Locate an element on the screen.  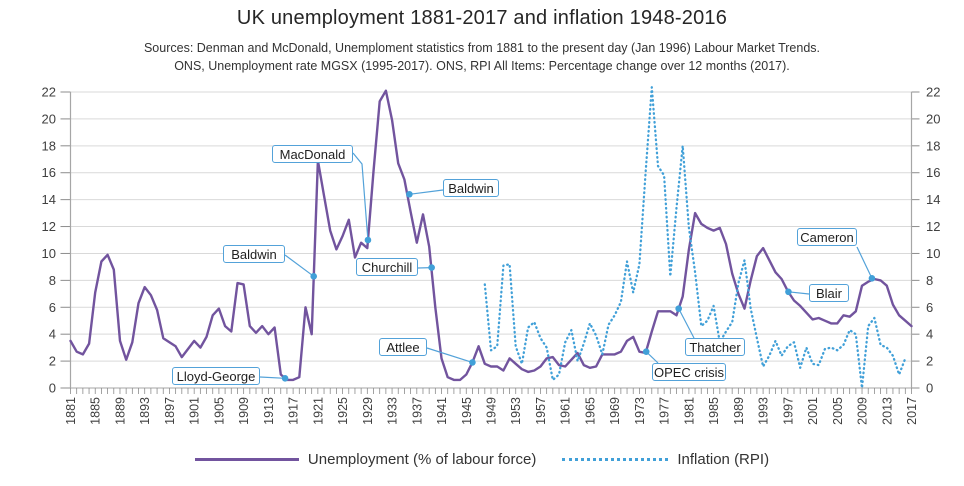
y-axis-label-right: 20 is located at coordinates (933, 118).